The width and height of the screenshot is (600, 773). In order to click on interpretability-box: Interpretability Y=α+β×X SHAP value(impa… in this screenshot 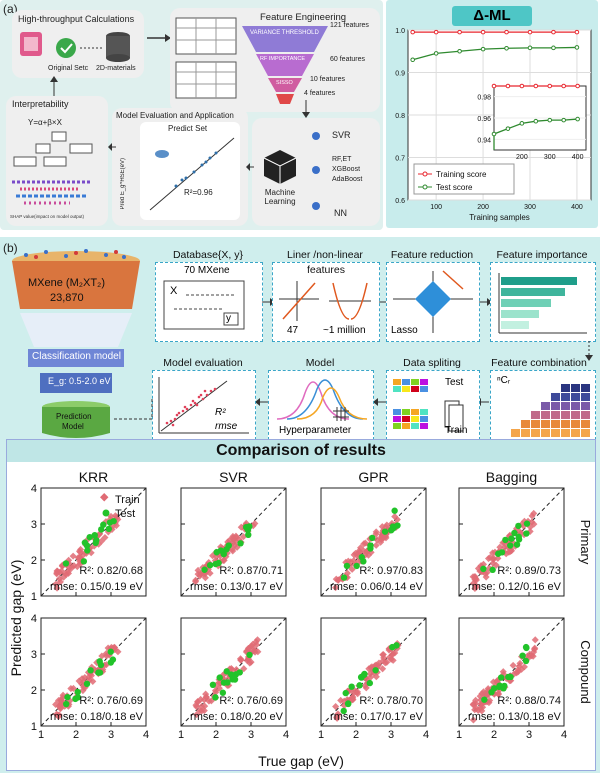, I will do `click(57, 161)`.